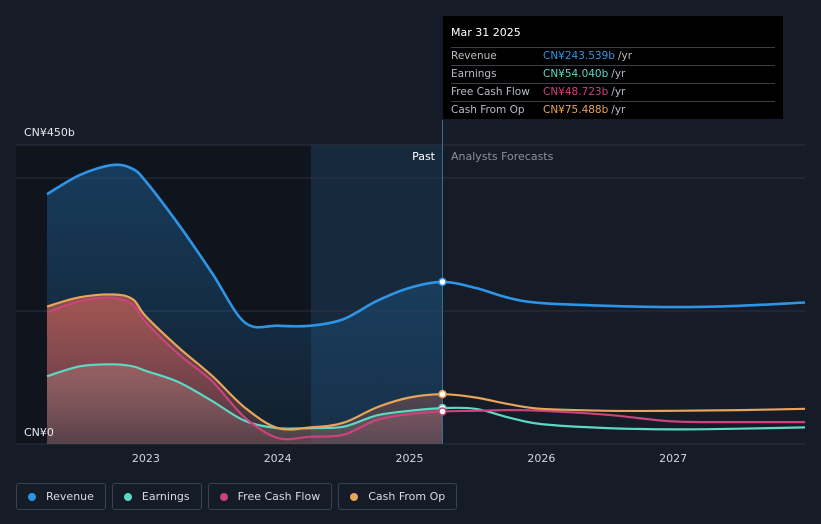  I want to click on tooltip-label: Free Cash Flow, so click(490, 92).